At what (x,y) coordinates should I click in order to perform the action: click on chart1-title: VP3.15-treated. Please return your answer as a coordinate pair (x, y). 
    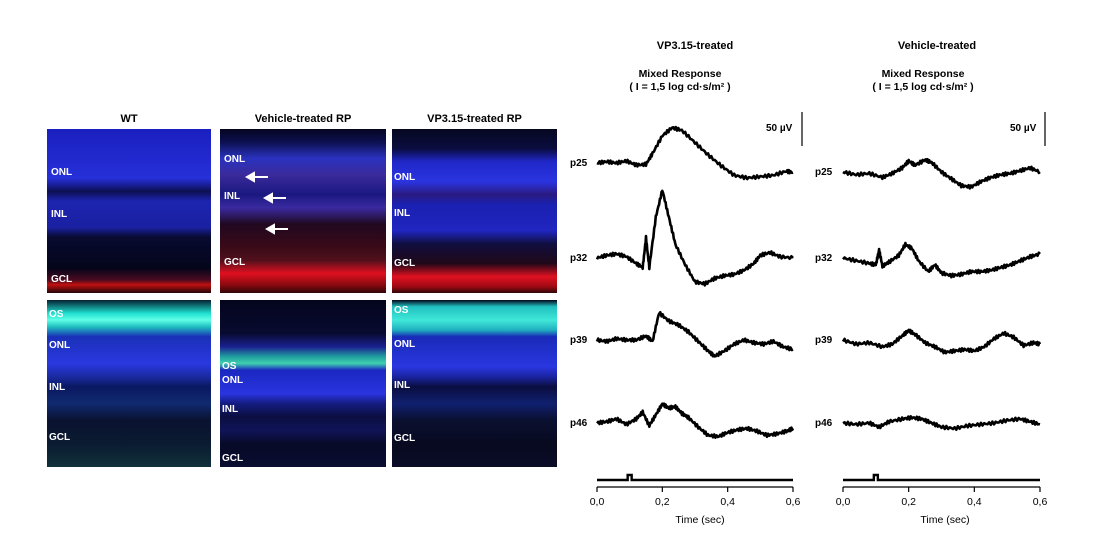
    Looking at the image, I should click on (695, 46).